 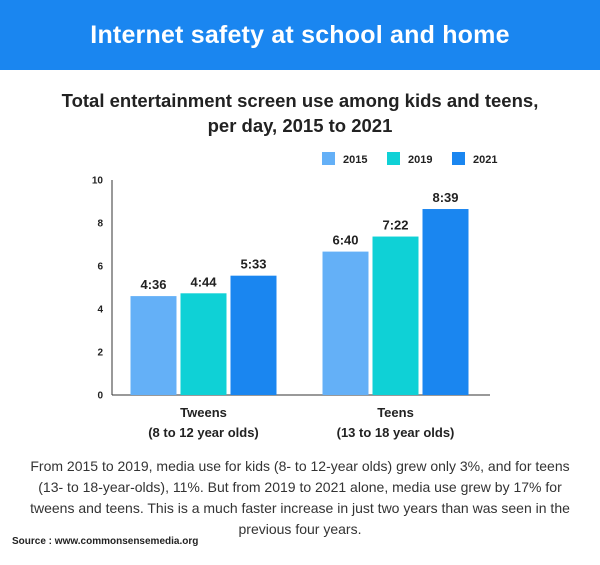 What do you see at coordinates (100, 267) in the screenshot?
I see `y-tick-label-6: 6` at bounding box center [100, 267].